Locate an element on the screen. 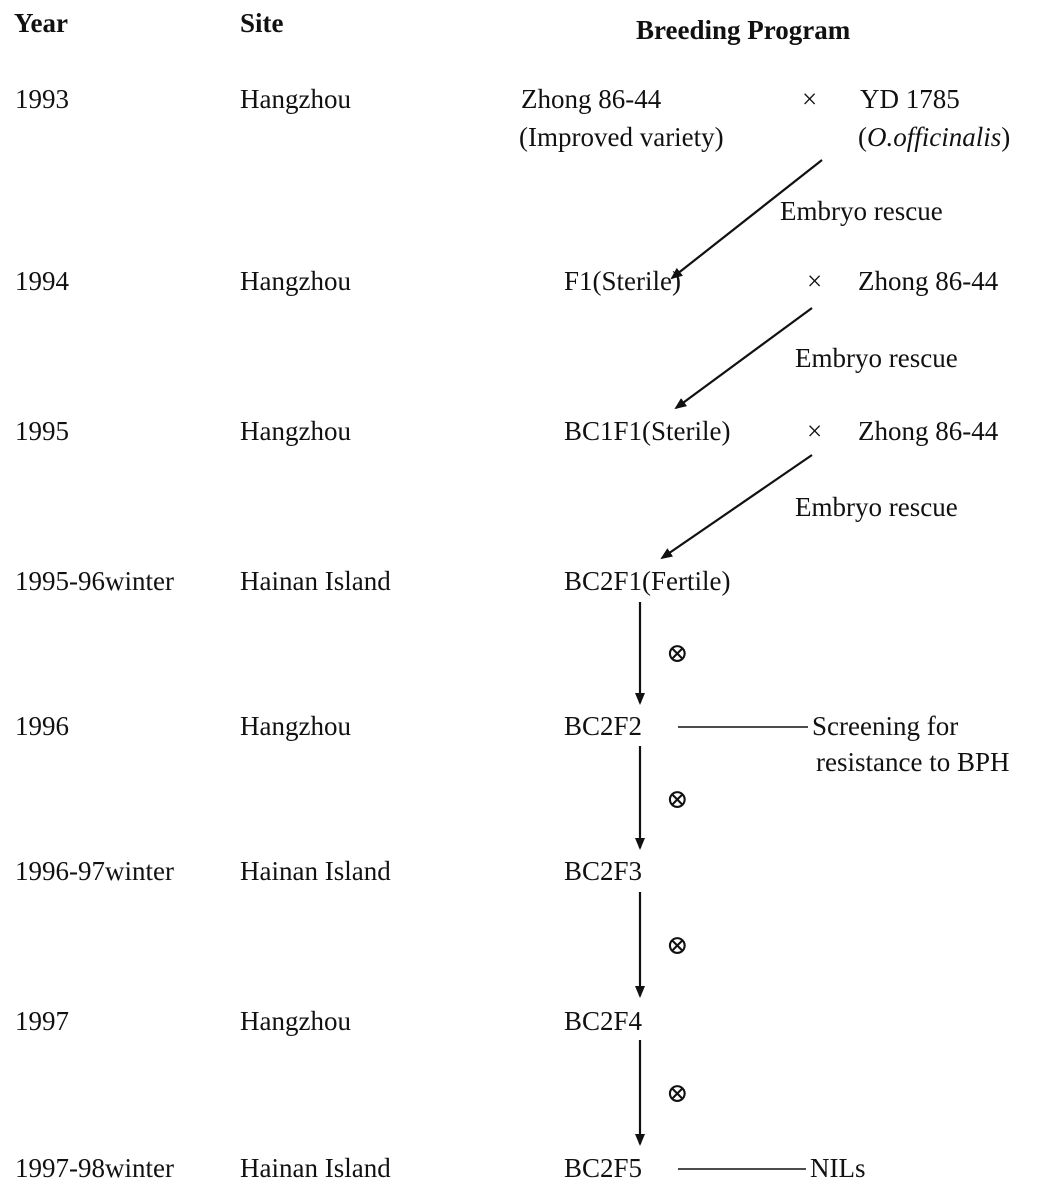 This screenshot has width=1053, height=1188. screening-note-line2: resistance to BPH is located at coordinates (913, 762).